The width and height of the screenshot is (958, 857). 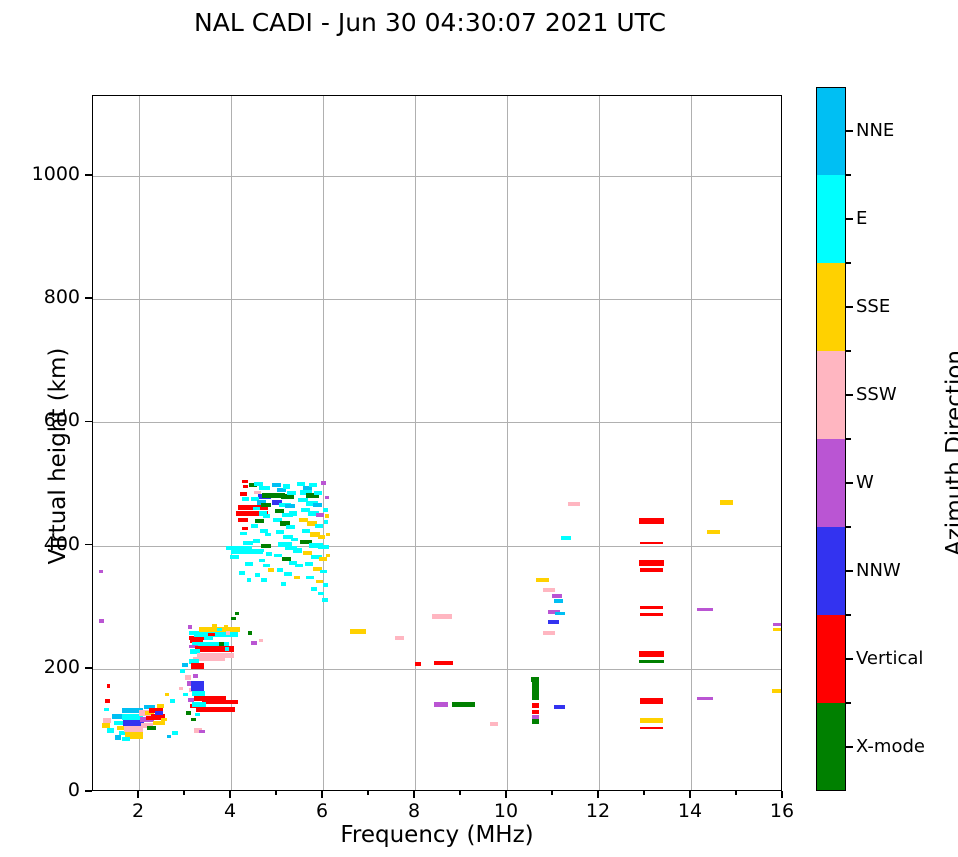 I want to click on colorbar-label-vertical: Vertical, so click(x=890, y=658).